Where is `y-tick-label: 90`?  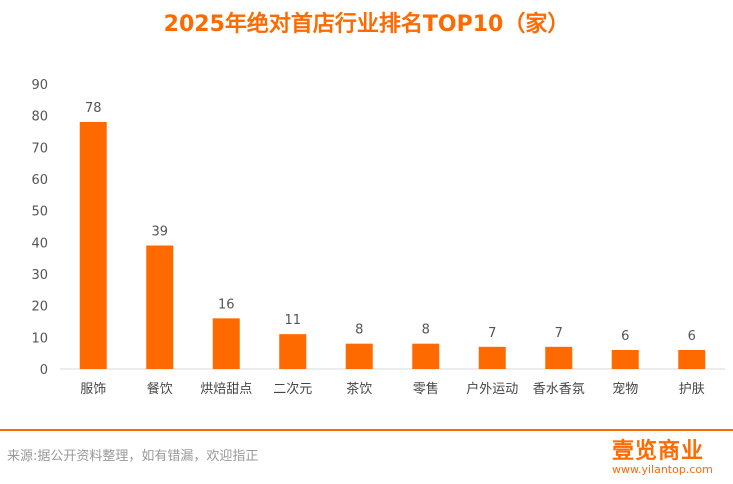 y-tick-label: 90 is located at coordinates (39, 85).